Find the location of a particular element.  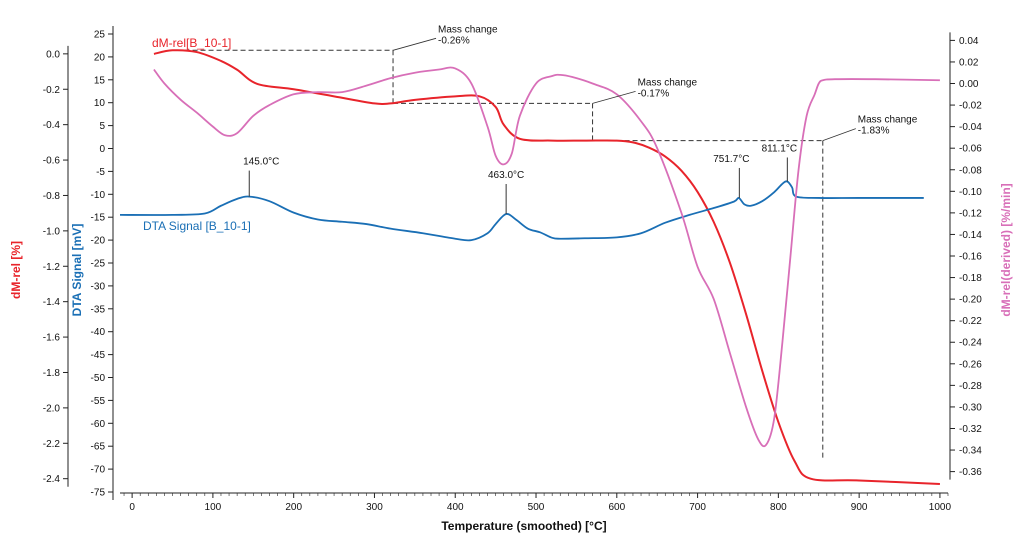

left-tick-label: -0.8 is located at coordinates (52, 196).